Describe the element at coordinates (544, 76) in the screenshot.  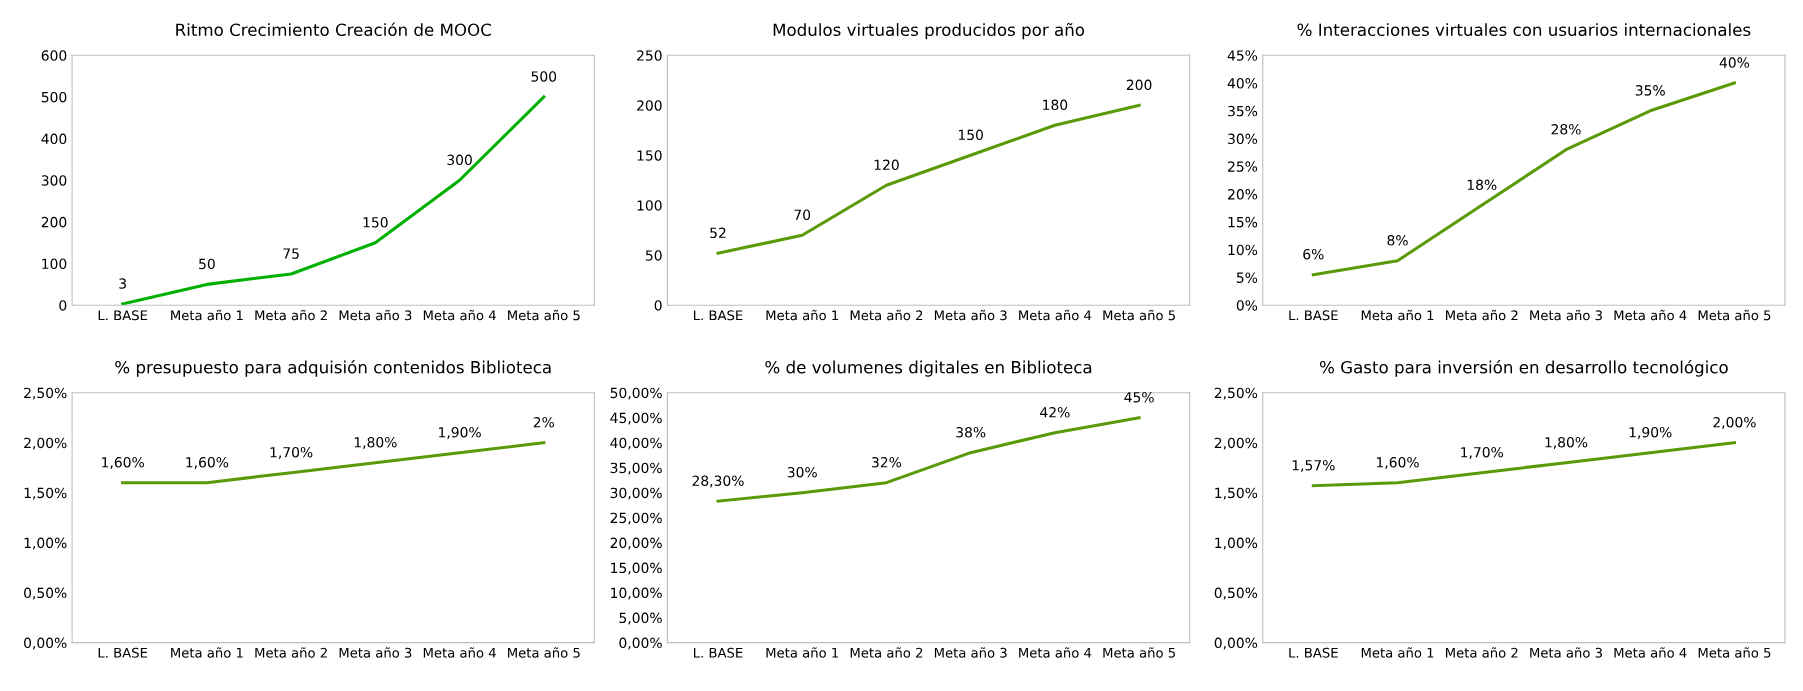
I see `data-label: 500` at that location.